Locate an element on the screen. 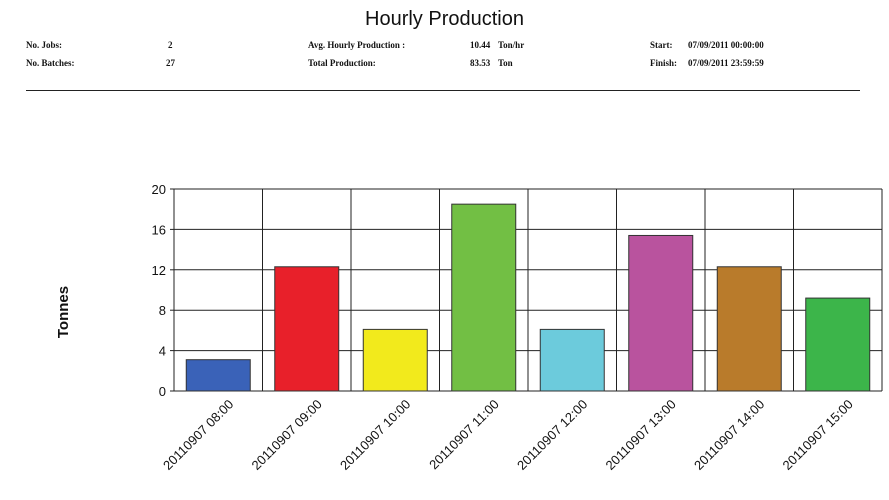 The image size is (889, 500). avg-production-label: Avg. Hourly Production : is located at coordinates (357, 45).